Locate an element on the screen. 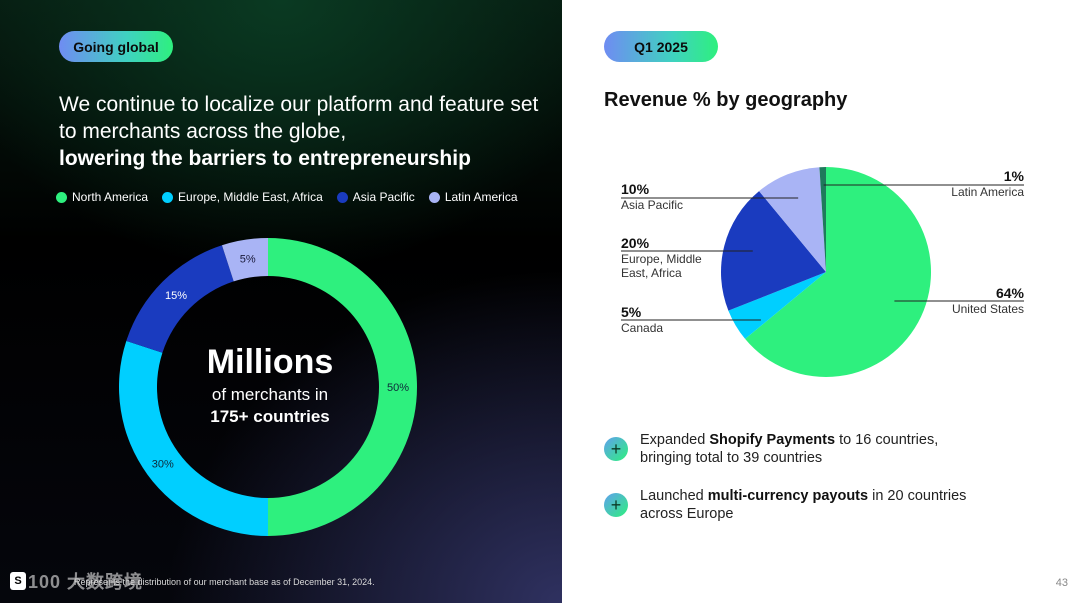  bullet-bold: Shopify Payments is located at coordinates (772, 440).